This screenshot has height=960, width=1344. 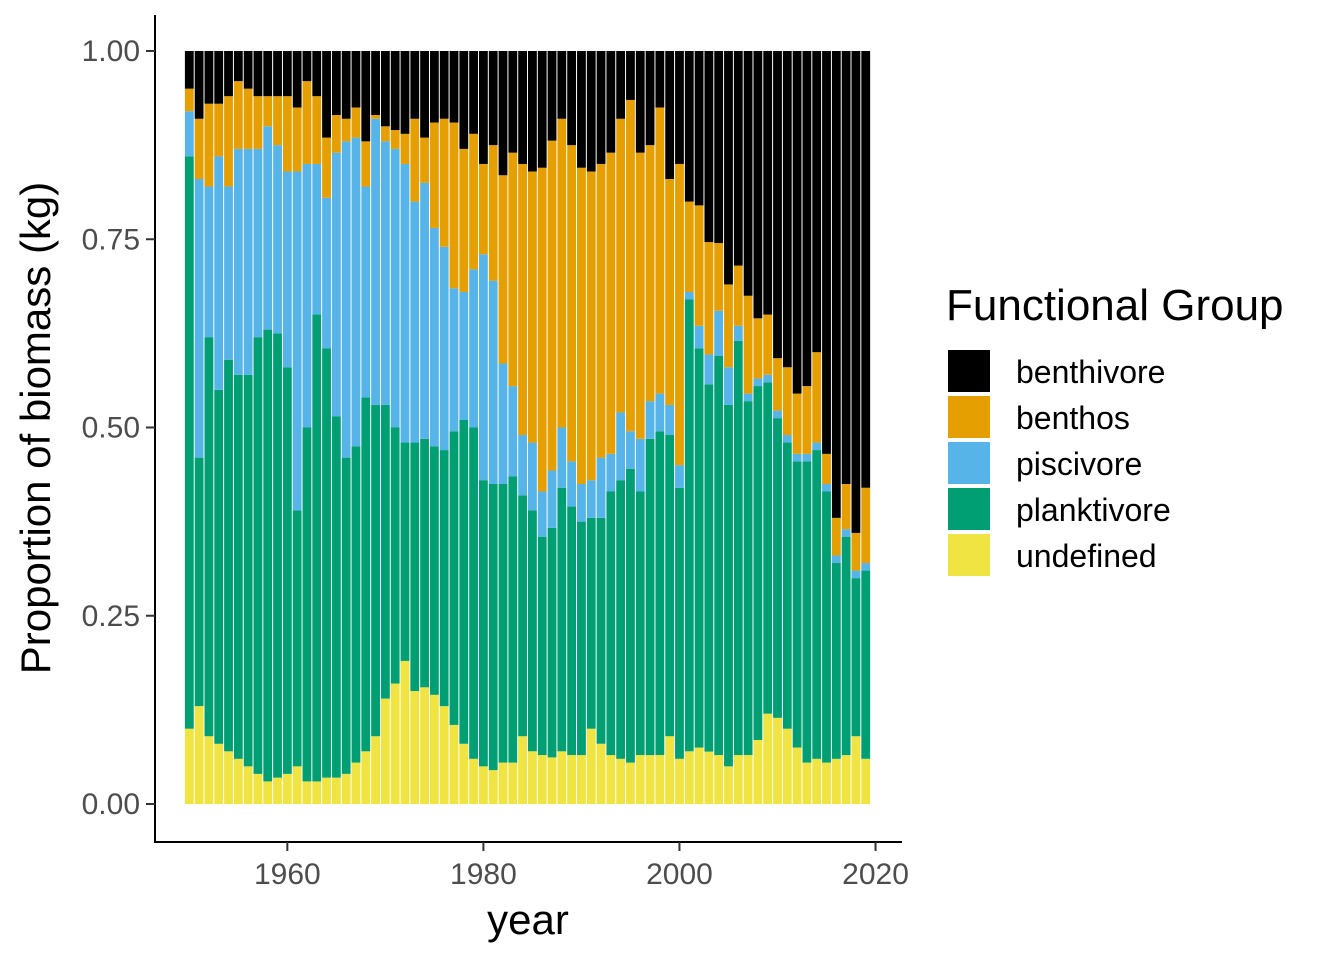 What do you see at coordinates (758, 563) in the screenshot?
I see `bar-planktivore-2008` at bounding box center [758, 563].